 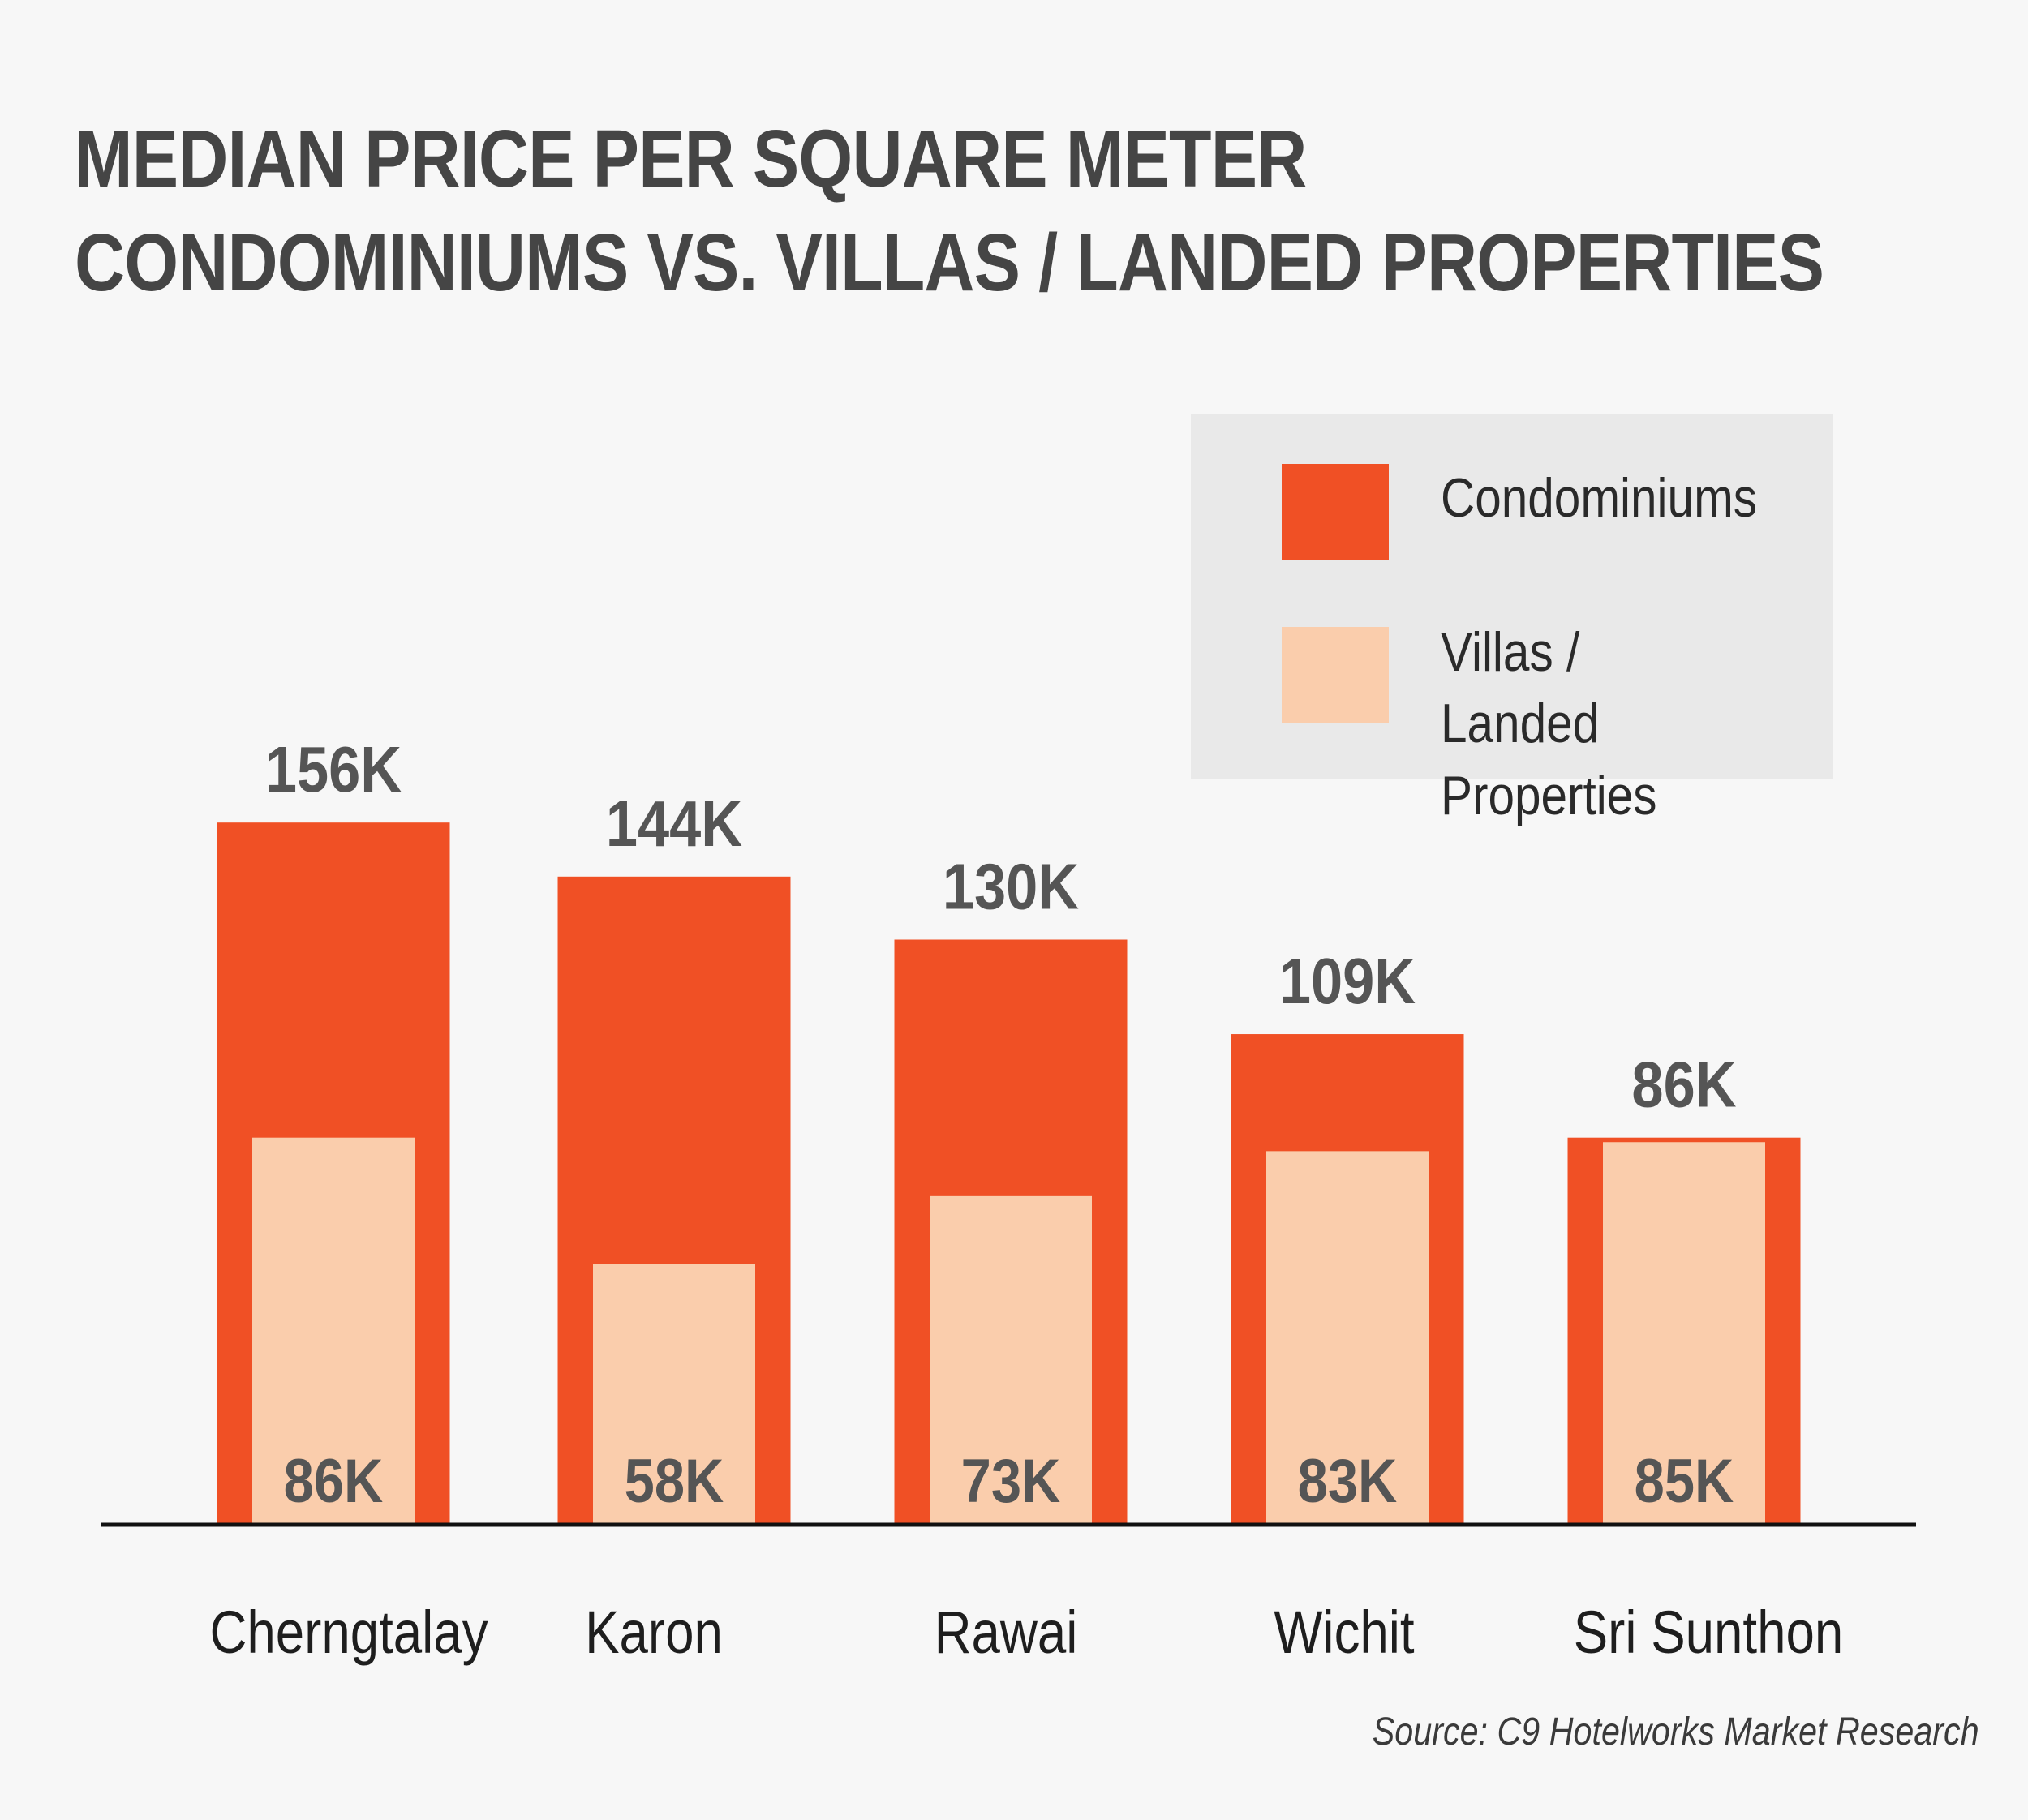 What do you see at coordinates (1344, 1633) in the screenshot?
I see `category-label: Wichit` at bounding box center [1344, 1633].